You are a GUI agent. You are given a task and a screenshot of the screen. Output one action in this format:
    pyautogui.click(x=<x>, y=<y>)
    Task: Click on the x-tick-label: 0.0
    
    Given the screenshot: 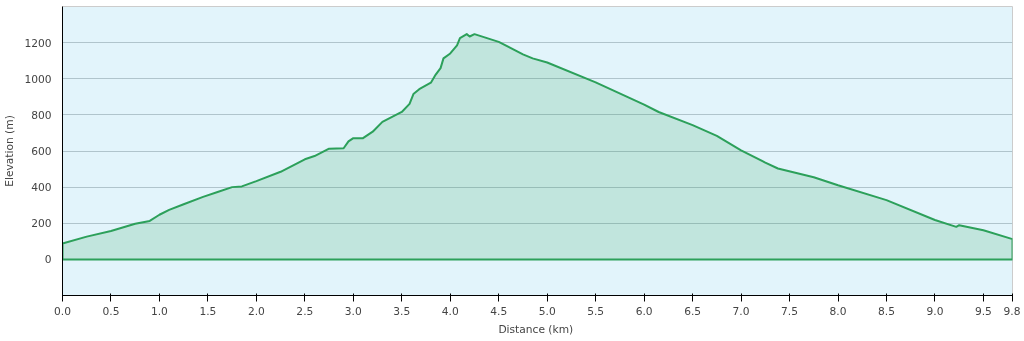 What is the action you would take?
    pyautogui.click(x=63, y=311)
    